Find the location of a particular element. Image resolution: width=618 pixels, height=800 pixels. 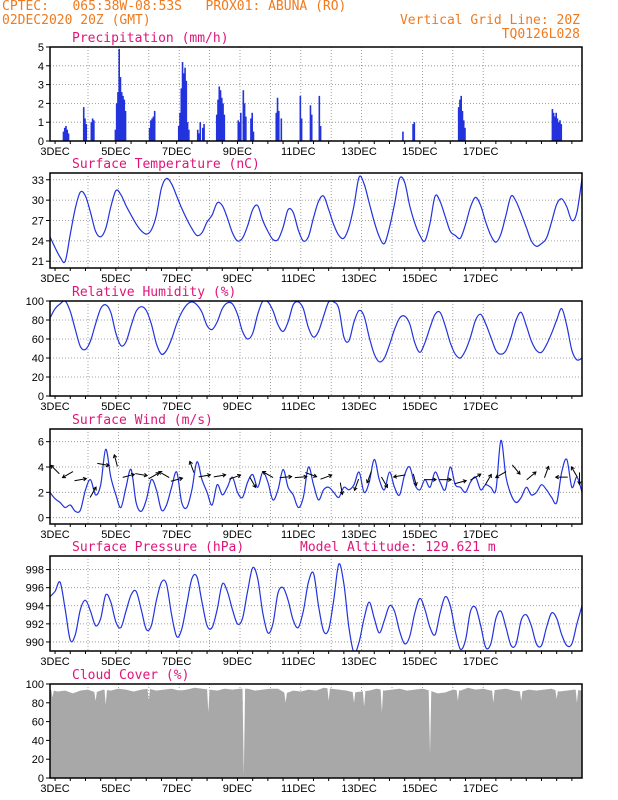

x-tick-label: 5DEC is located at coordinates (115, 279).